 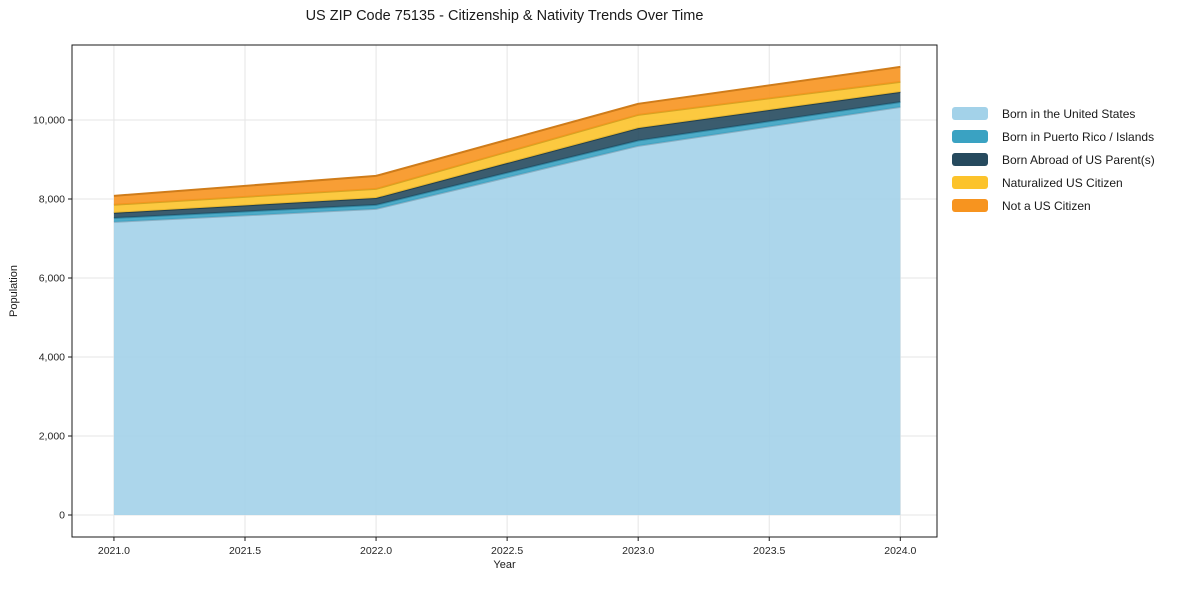 I want to click on y-tick-label: 2,000, so click(x=52, y=437).